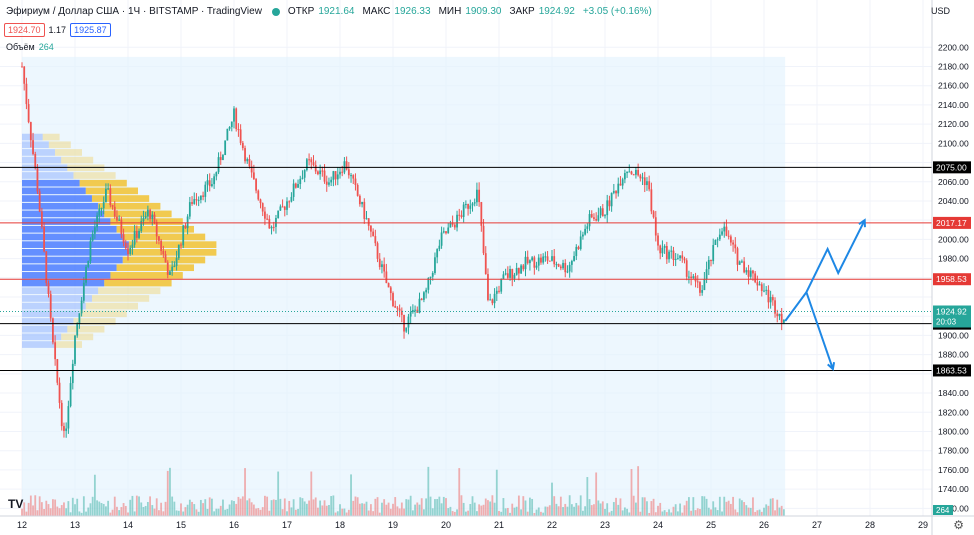 This screenshot has height=535, width=974. Describe the element at coordinates (958, 525) in the screenshot. I see `gear-icon: ⚙` at that location.